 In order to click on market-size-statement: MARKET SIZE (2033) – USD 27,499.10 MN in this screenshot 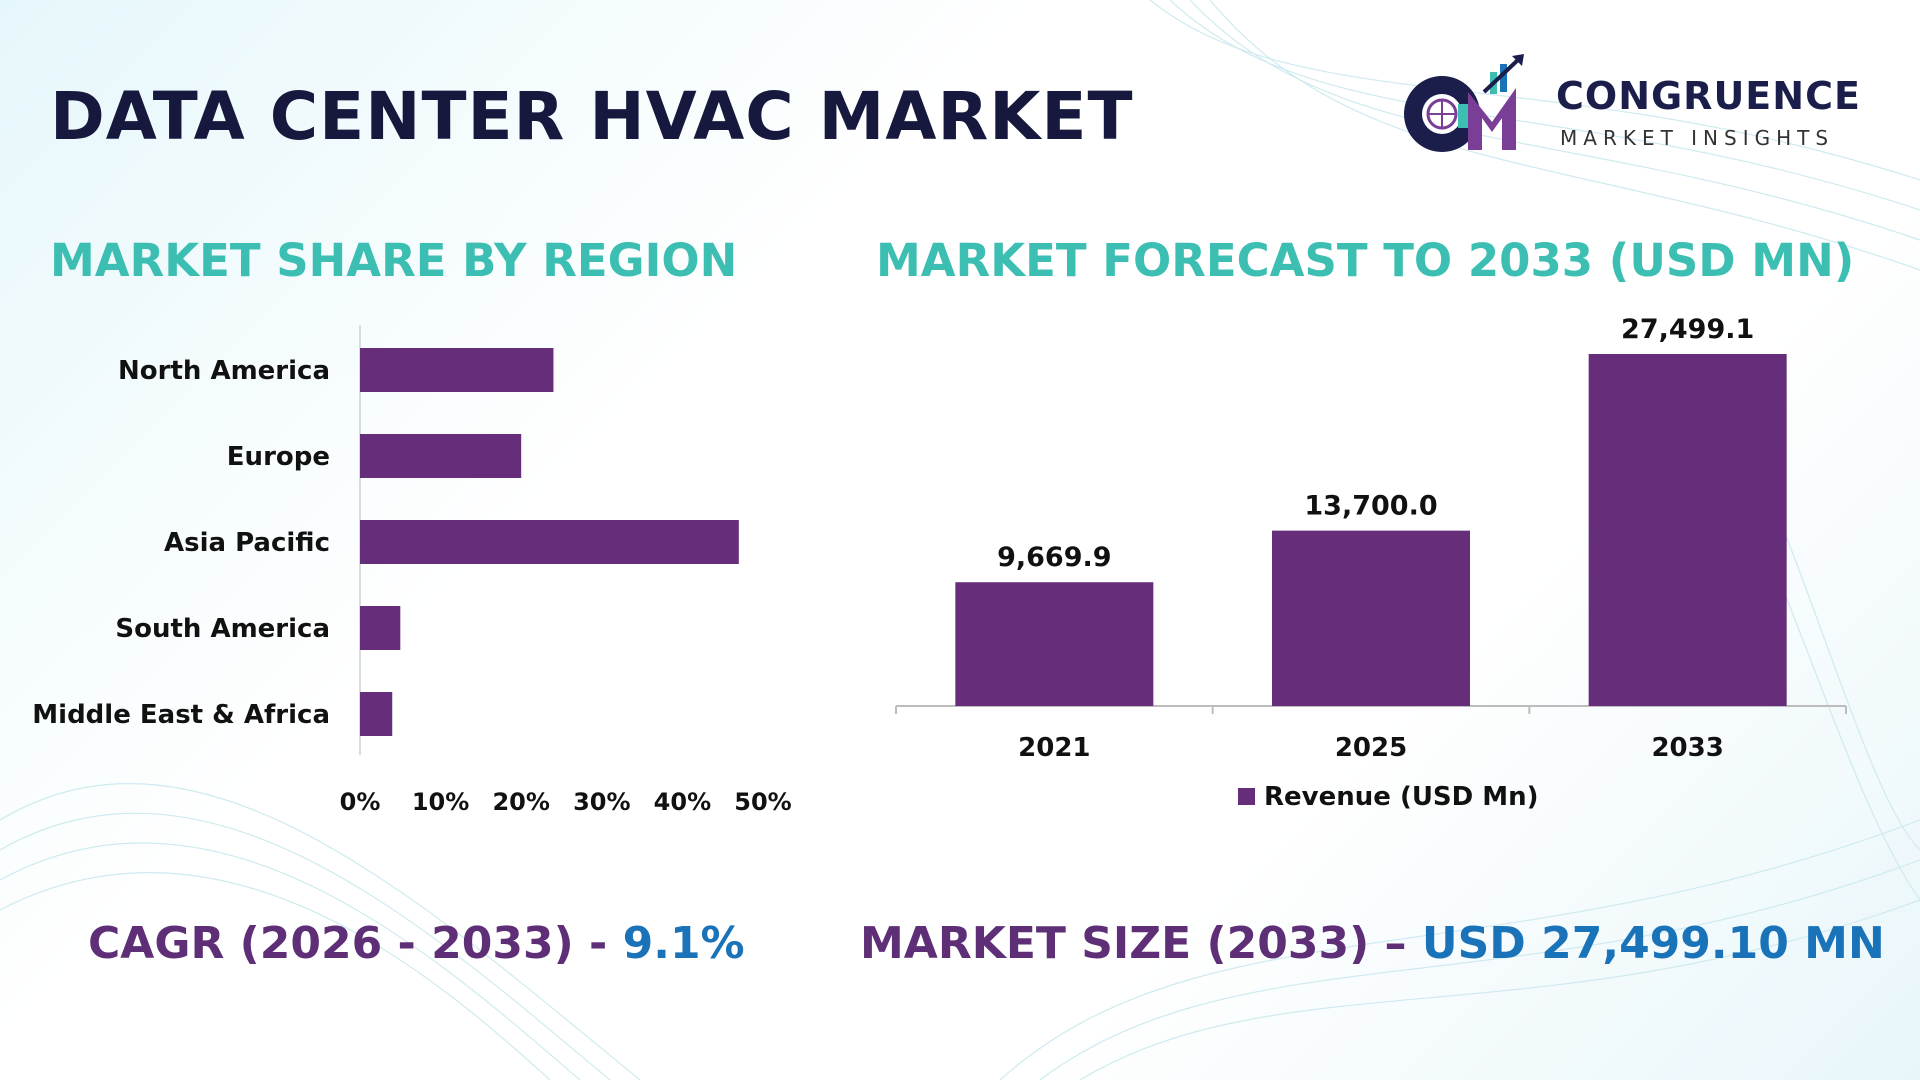, I will do `click(1372, 943)`.